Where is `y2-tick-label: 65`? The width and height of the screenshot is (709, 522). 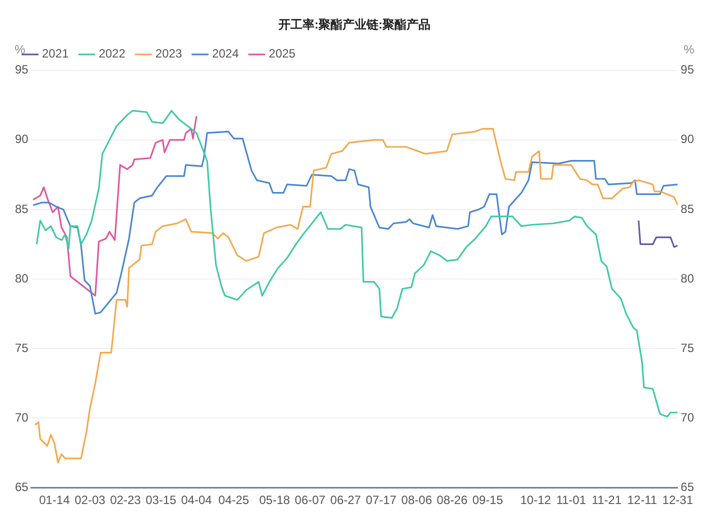 y2-tick-label: 65 is located at coordinates (687, 487).